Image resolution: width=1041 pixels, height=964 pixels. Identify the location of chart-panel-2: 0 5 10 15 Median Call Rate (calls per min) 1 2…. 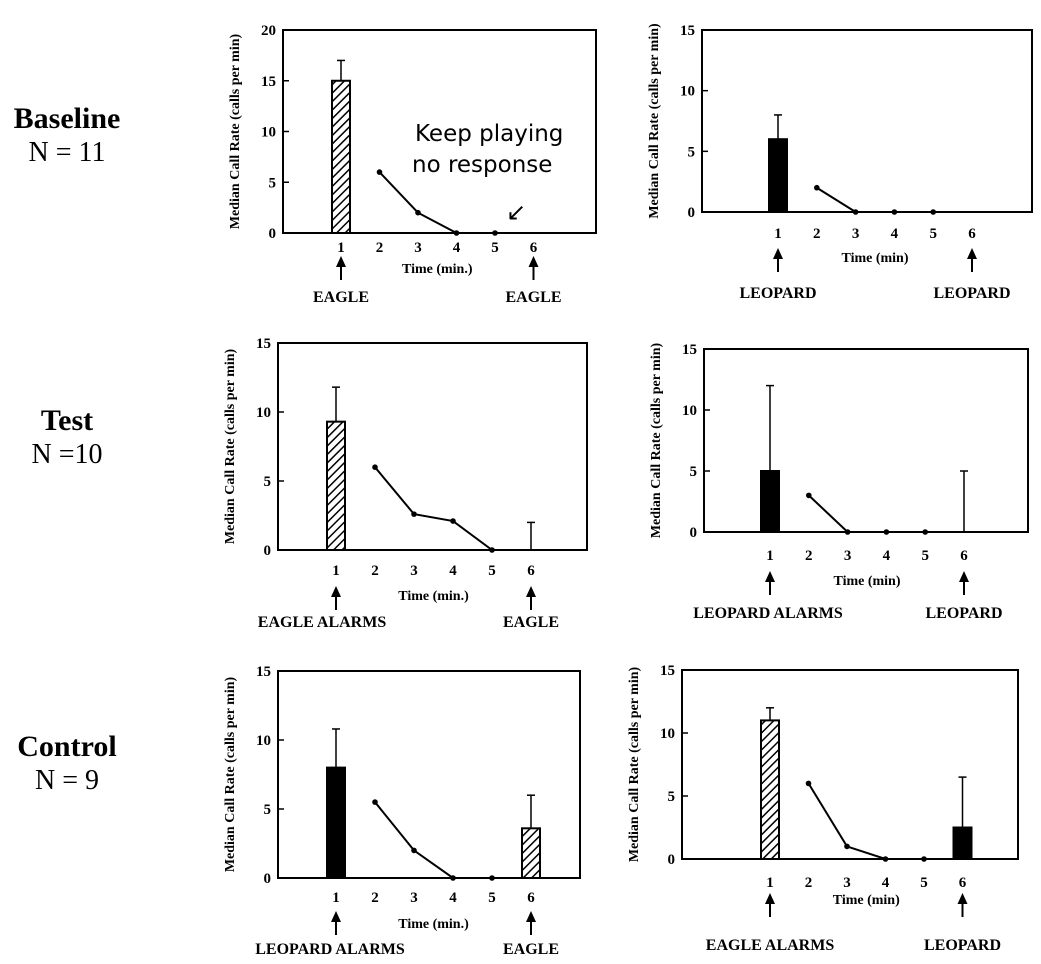
(840, 162).